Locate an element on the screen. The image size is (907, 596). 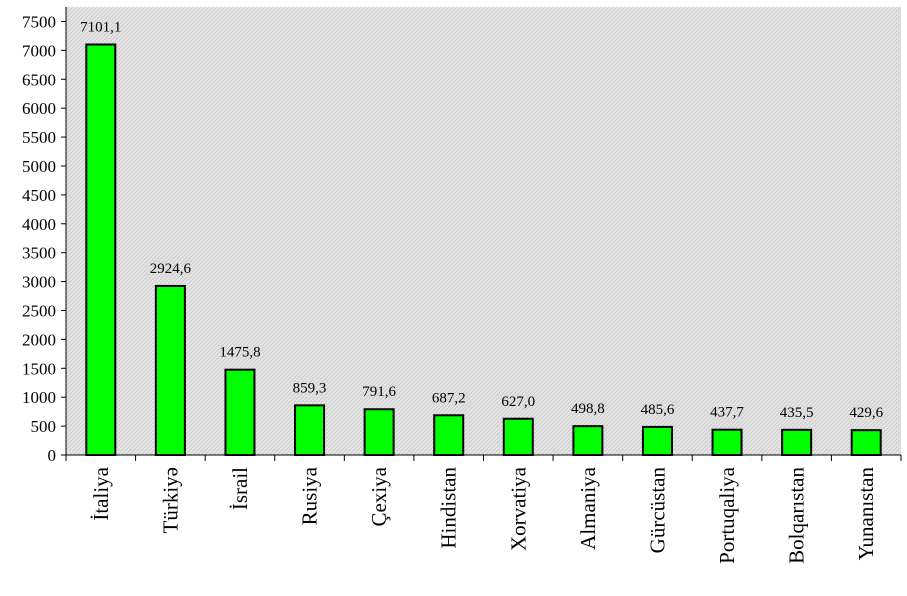
y-tick-label: 3500 is located at coordinates (39, 253).